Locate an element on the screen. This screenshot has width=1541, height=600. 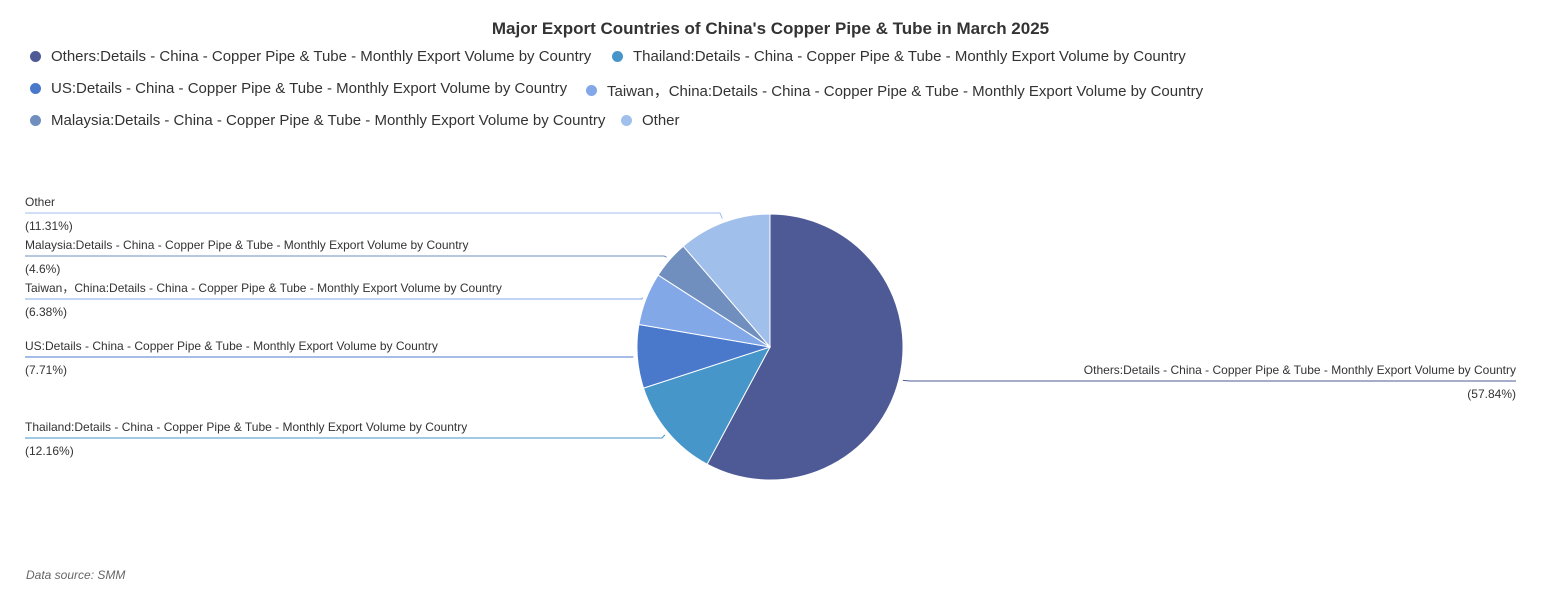
pie-slice-name-label: Other is located at coordinates (40, 202).